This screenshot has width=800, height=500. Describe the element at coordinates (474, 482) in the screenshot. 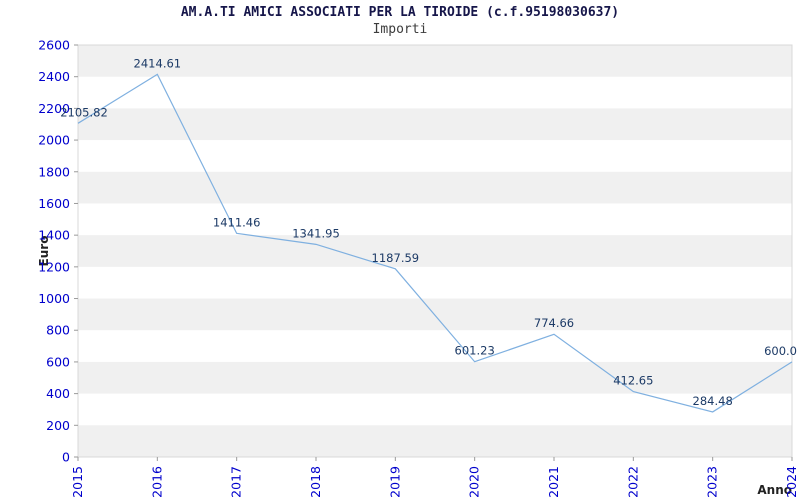

I see `x-tick-label: 2020` at that location.